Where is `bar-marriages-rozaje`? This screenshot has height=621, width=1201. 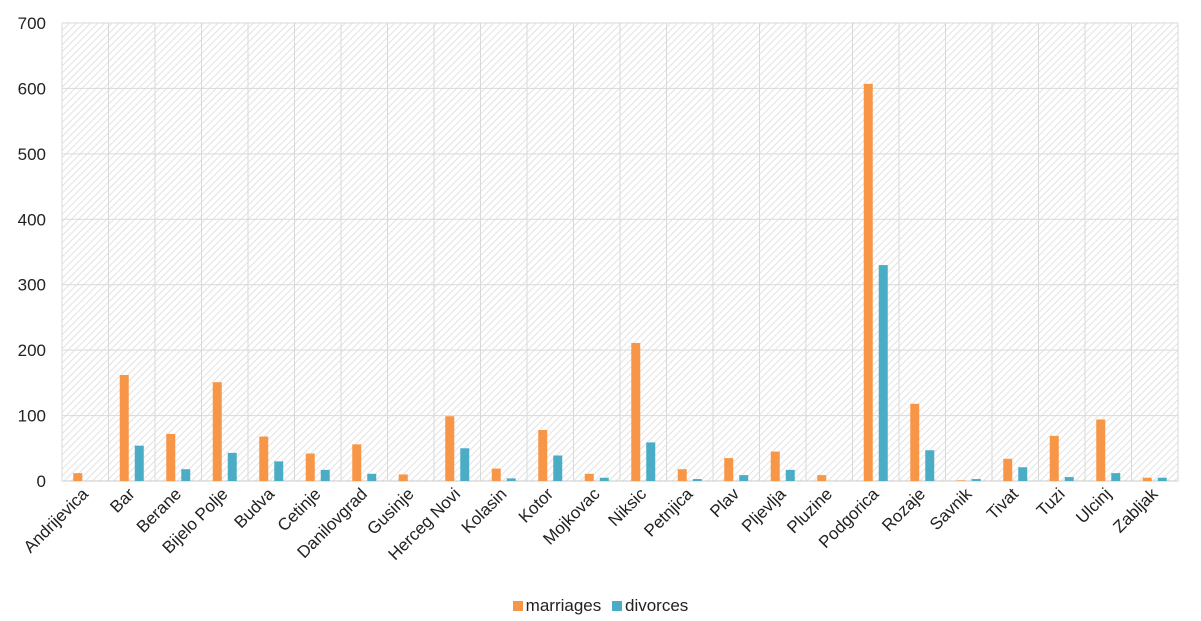 bar-marriages-rozaje is located at coordinates (915, 442).